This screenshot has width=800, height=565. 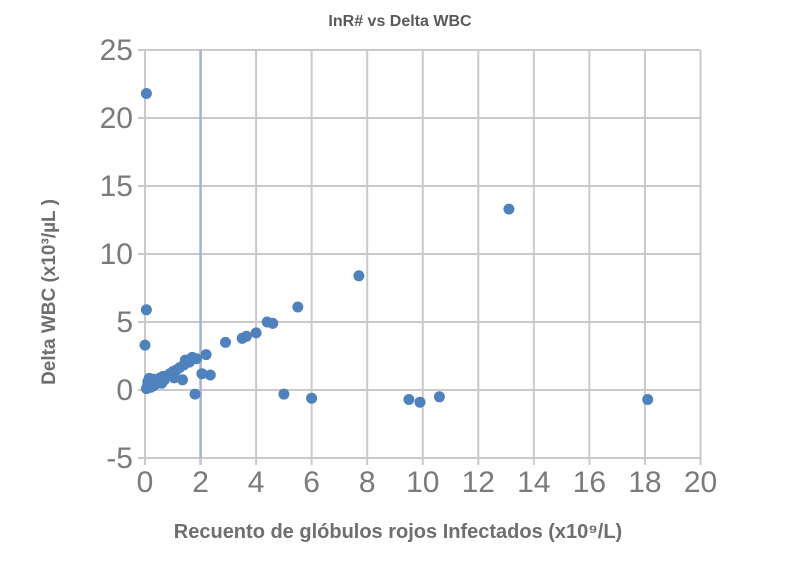 What do you see at coordinates (256, 482) in the screenshot?
I see `x-tick-label: 4` at bounding box center [256, 482].